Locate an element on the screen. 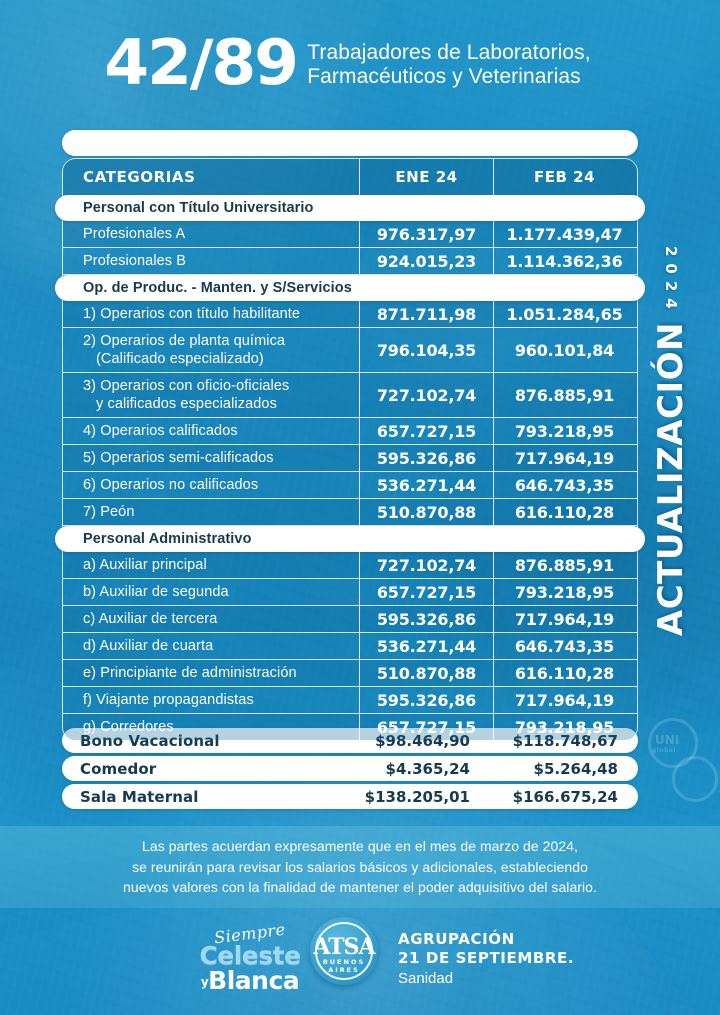 The image size is (720, 1015). row-label: b) Auxiliar de segunda is located at coordinates (211, 592).